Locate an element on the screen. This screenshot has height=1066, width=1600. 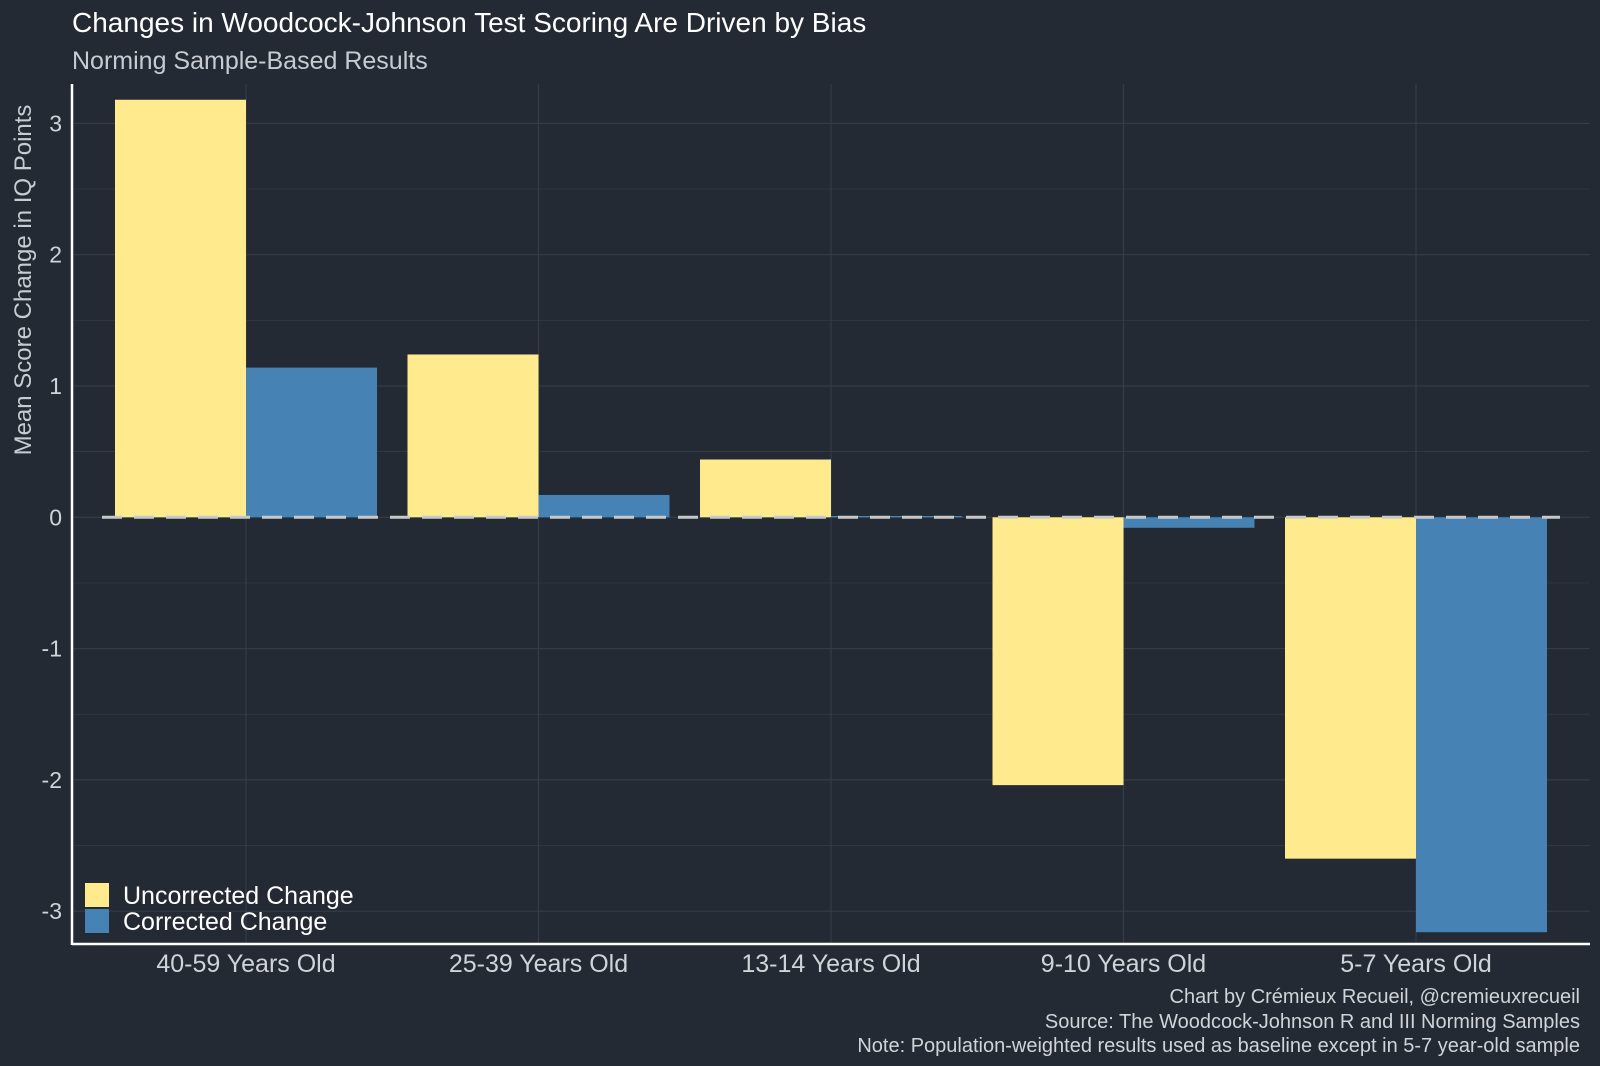
bar-uncorrected-change-40-59-years-old is located at coordinates (180, 308).